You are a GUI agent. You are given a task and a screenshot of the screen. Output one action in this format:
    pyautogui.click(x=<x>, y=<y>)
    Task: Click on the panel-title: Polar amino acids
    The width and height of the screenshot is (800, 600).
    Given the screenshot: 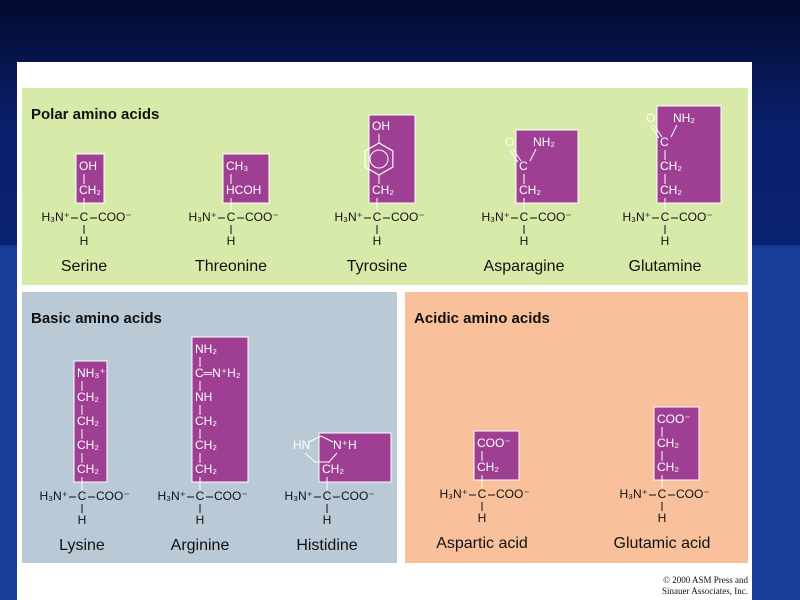 What is the action you would take?
    pyautogui.click(x=95, y=114)
    